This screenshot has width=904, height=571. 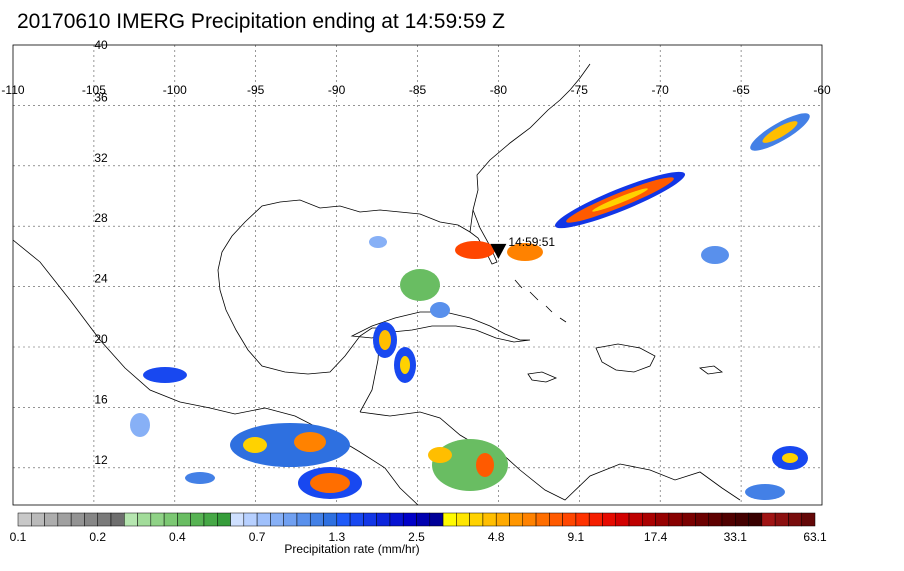 What do you see at coordinates (101, 158) in the screenshot?
I see `latitude-tick-label: 32` at bounding box center [101, 158].